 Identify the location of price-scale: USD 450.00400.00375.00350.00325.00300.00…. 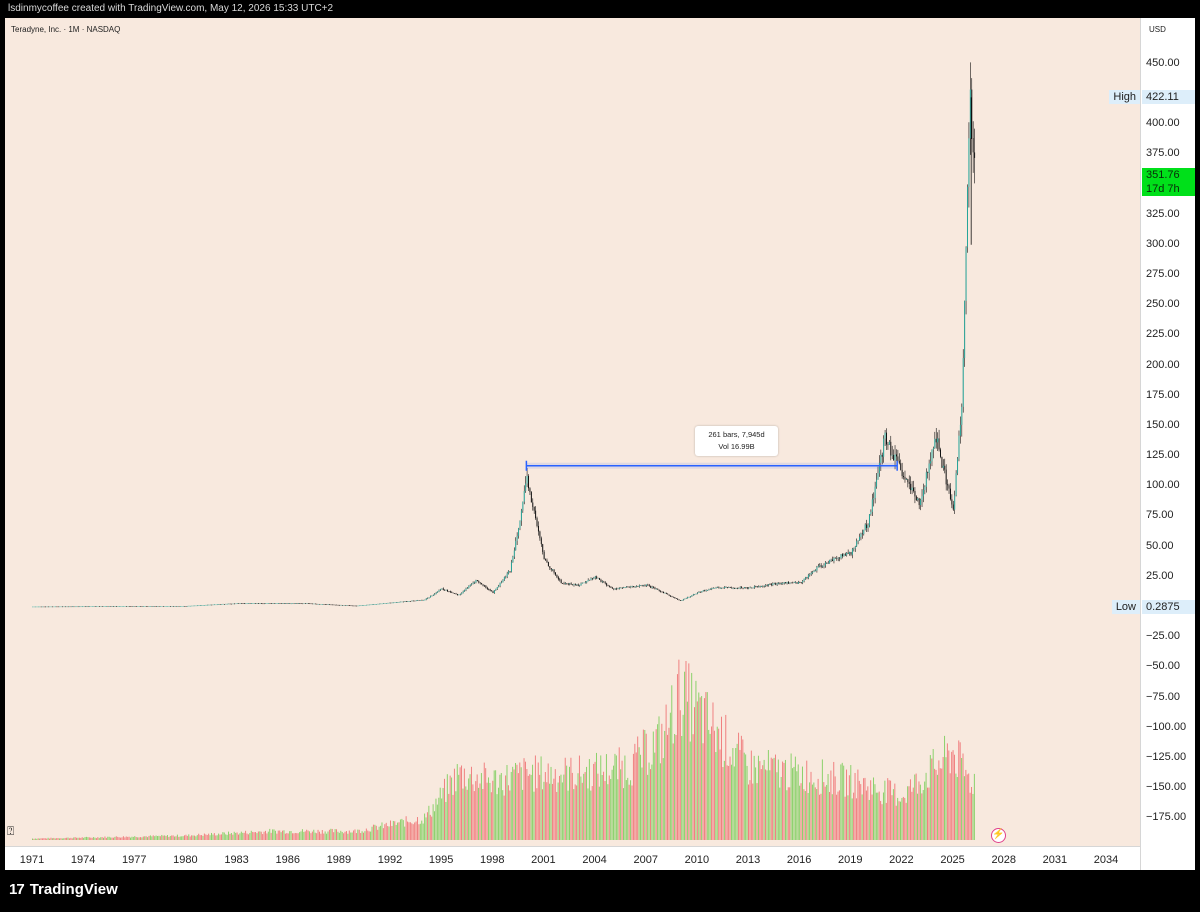
(1167, 444).